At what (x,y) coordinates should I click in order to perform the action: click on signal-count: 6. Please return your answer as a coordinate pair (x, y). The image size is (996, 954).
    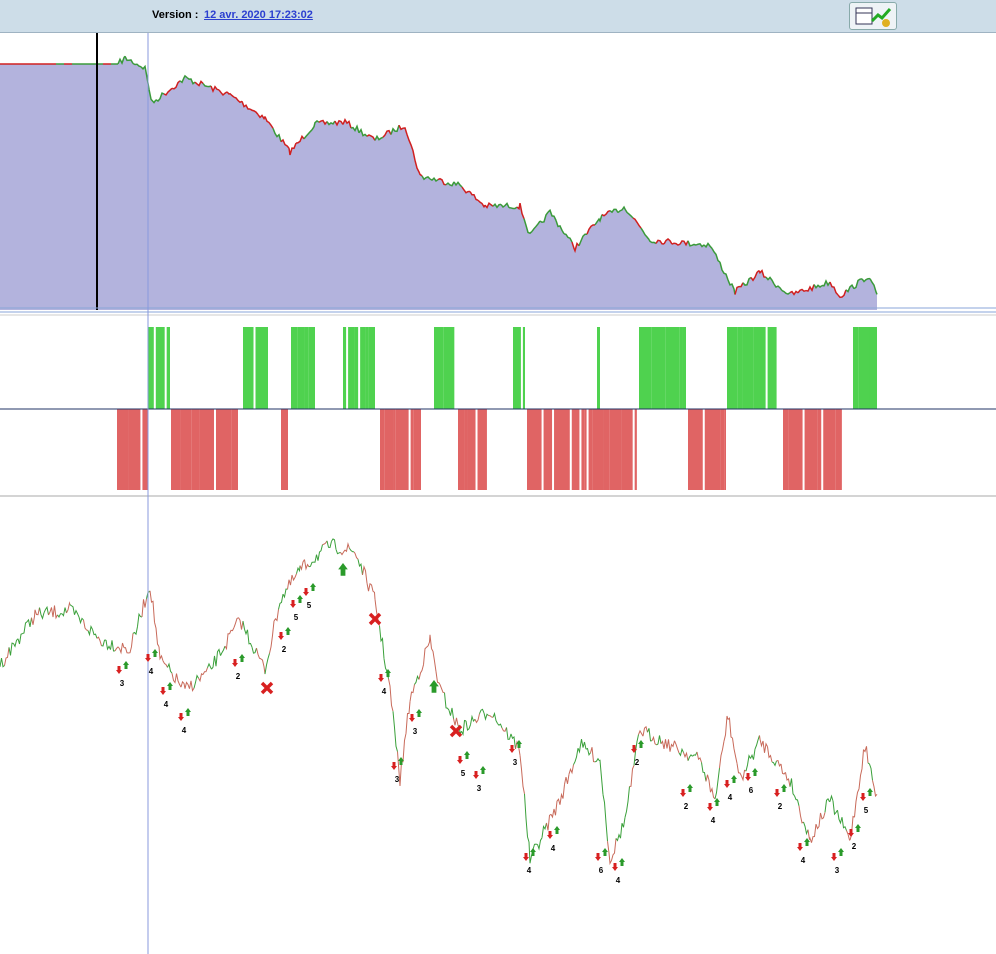
    Looking at the image, I should click on (751, 790).